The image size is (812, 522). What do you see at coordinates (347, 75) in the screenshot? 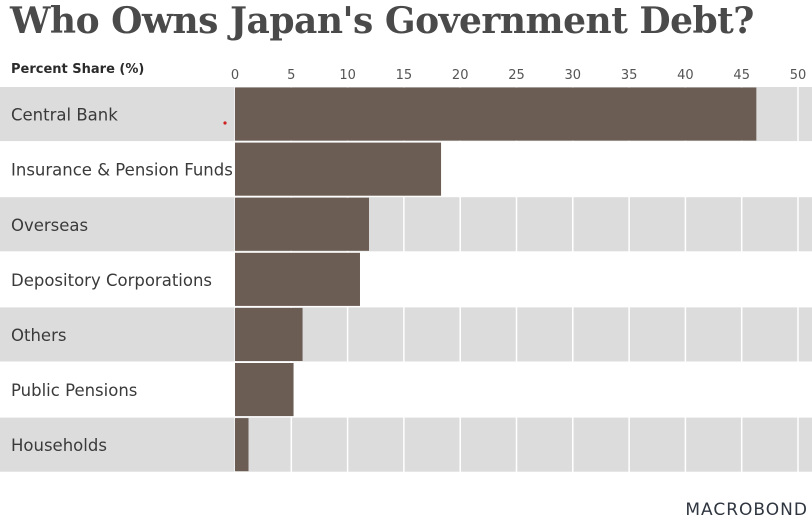
I see `x-tick-label: 10` at bounding box center [347, 75].